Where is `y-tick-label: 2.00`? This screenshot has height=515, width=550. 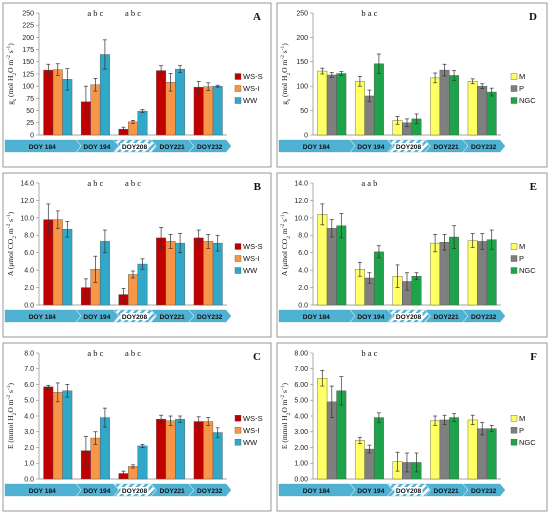 y-tick-label: 2.00 is located at coordinates (301, 448).